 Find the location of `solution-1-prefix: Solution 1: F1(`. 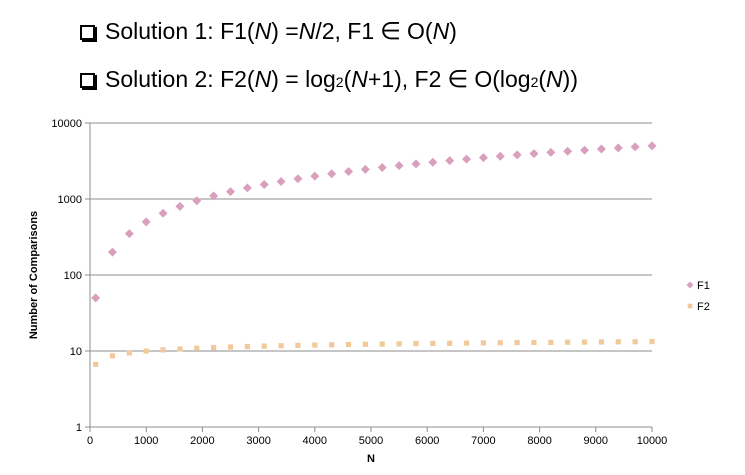

solution-1-prefix: Solution 1: F1( is located at coordinates (180, 31).